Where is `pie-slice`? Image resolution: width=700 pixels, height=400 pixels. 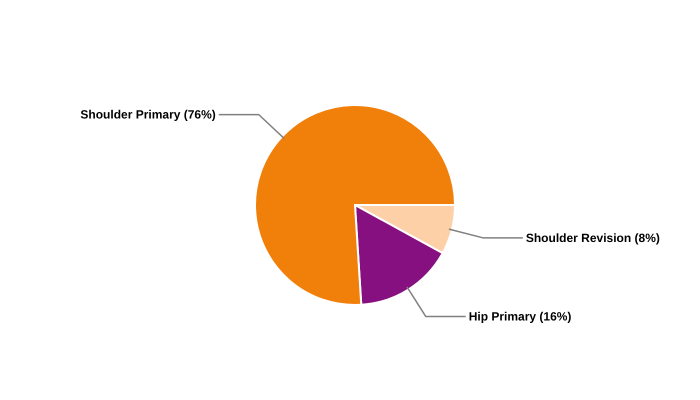 pie-slice is located at coordinates (355, 205).